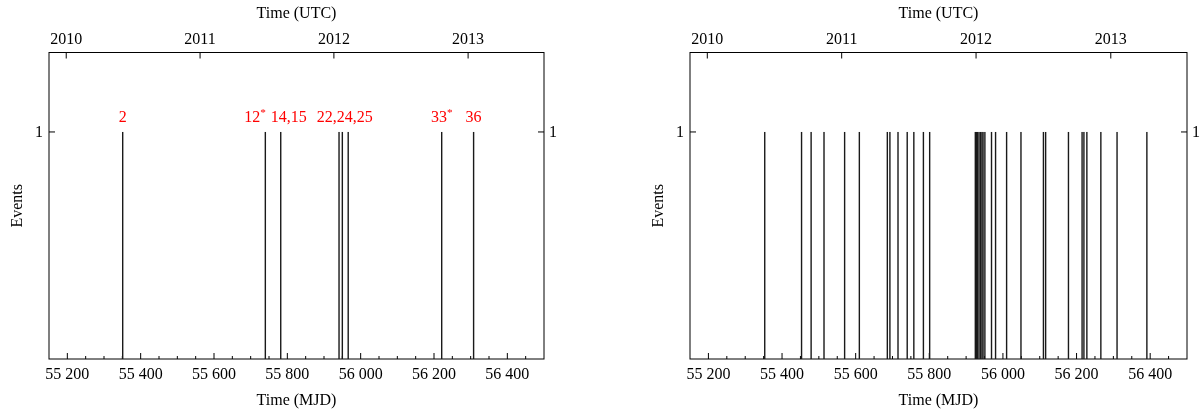 Image resolution: width=1201 pixels, height=413 pixels. Describe the element at coordinates (441, 115) in the screenshot. I see `annotation: 33$^{*}$` at that location.